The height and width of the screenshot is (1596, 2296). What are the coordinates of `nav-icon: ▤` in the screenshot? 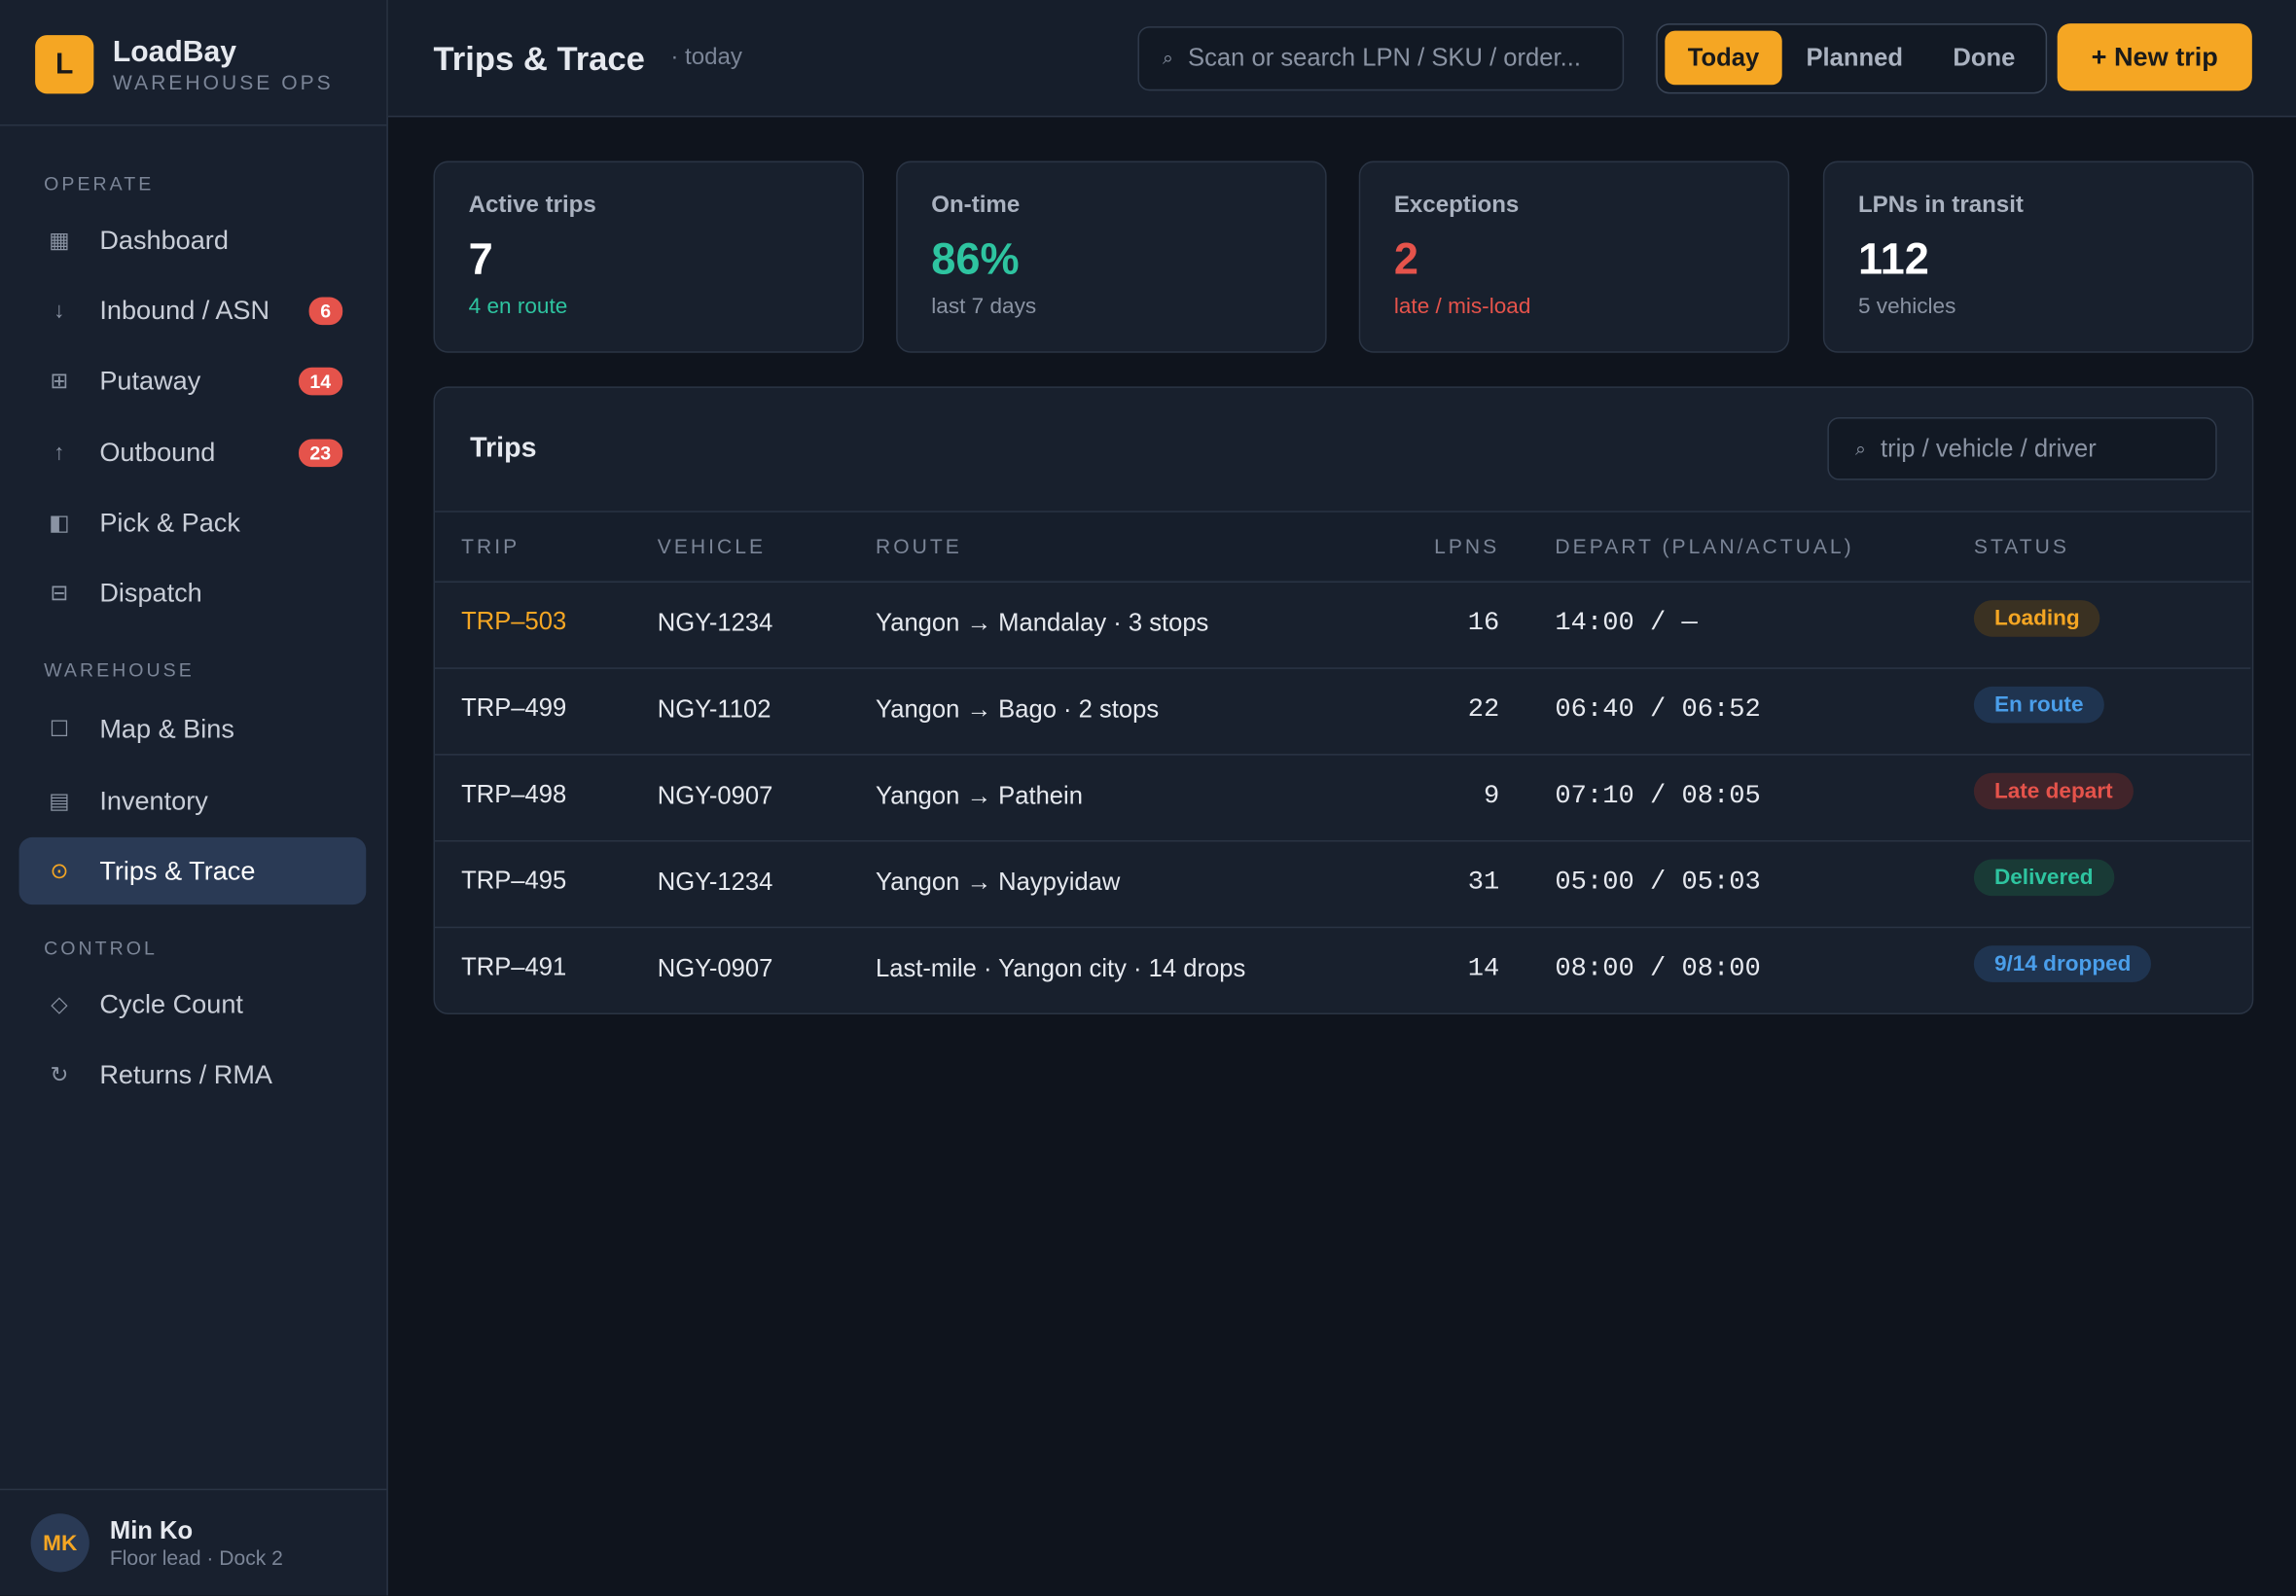 It's located at (59, 802).